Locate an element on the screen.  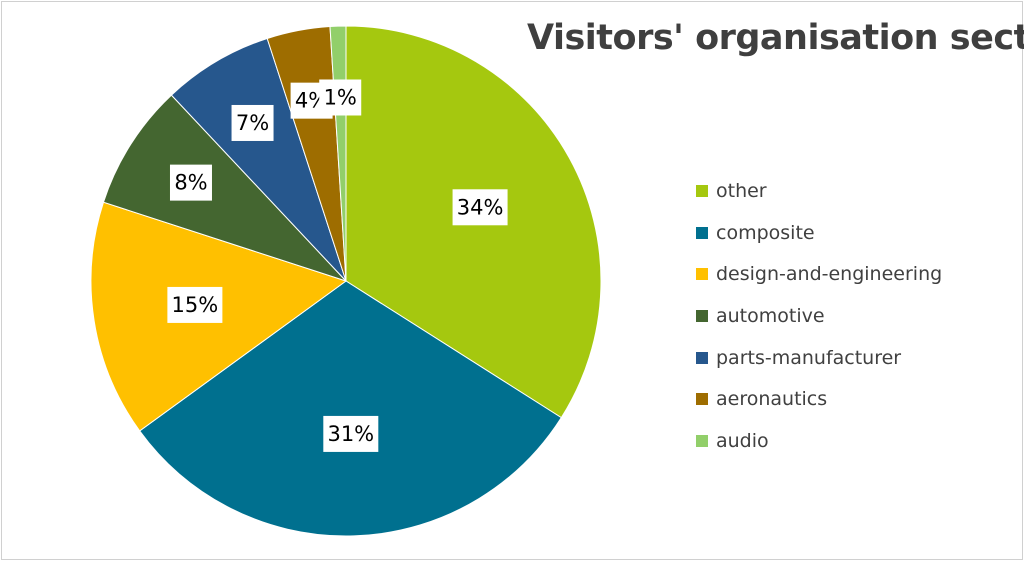
legend-item-design-and-engineering: design-and-engineering is located at coordinates (819, 274).